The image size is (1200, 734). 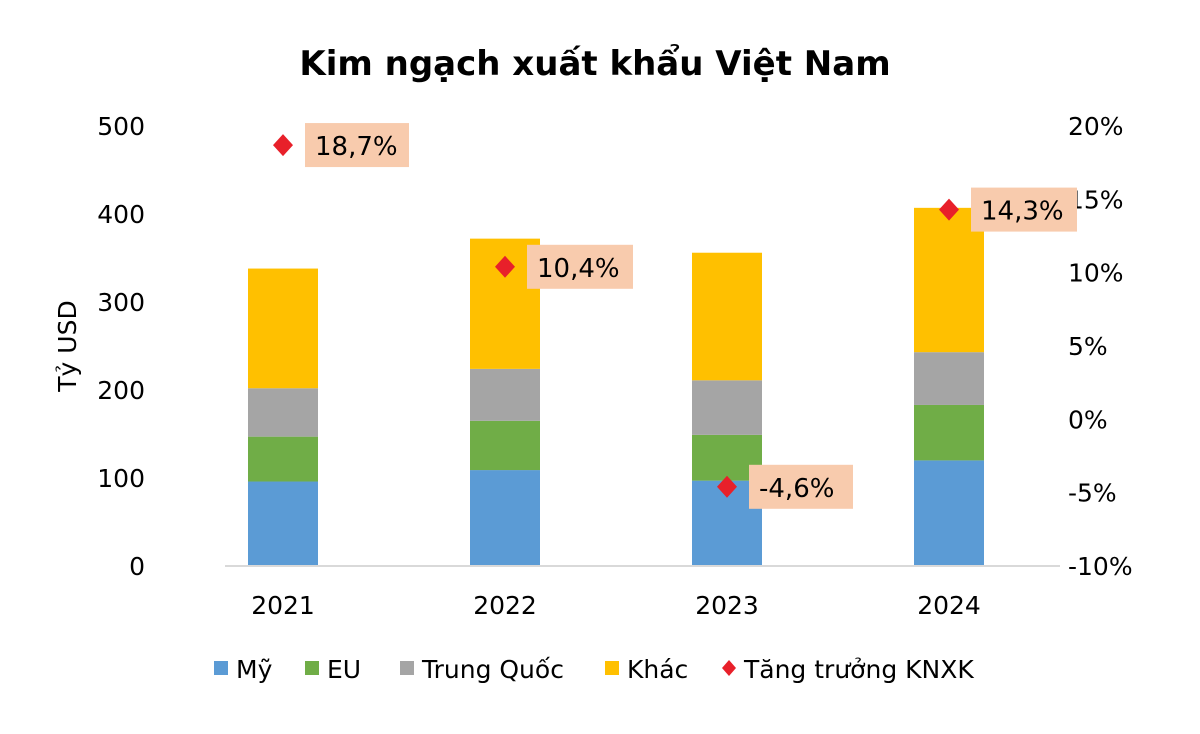 I want to click on y2-tick-label: 15%, so click(x=1096, y=199).